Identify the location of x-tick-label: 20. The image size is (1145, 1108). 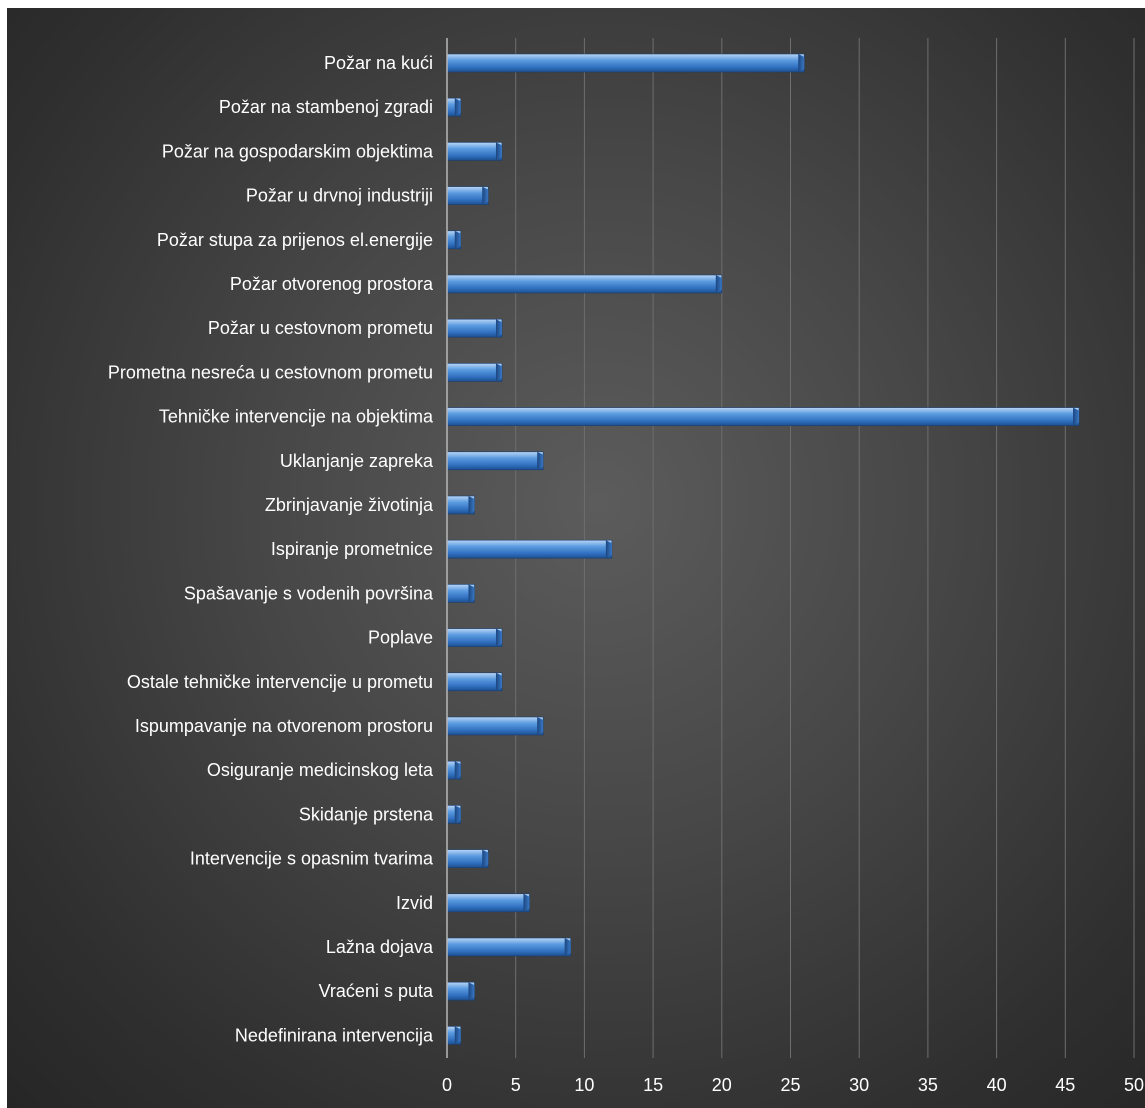
(722, 1085).